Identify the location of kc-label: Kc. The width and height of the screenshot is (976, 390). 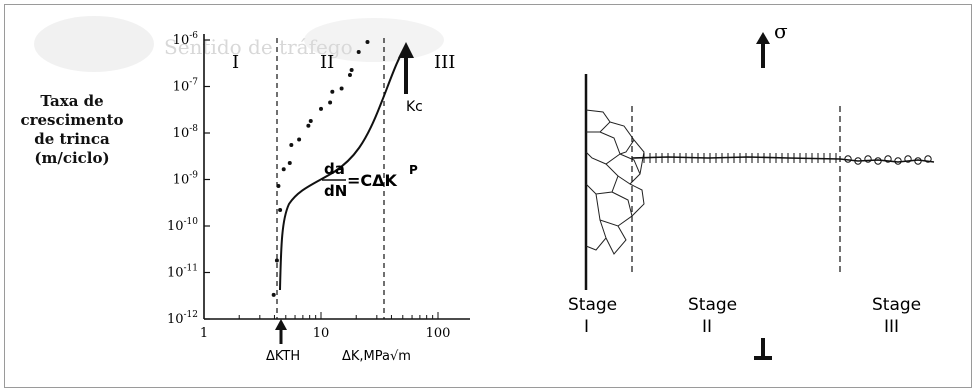
(414, 107).